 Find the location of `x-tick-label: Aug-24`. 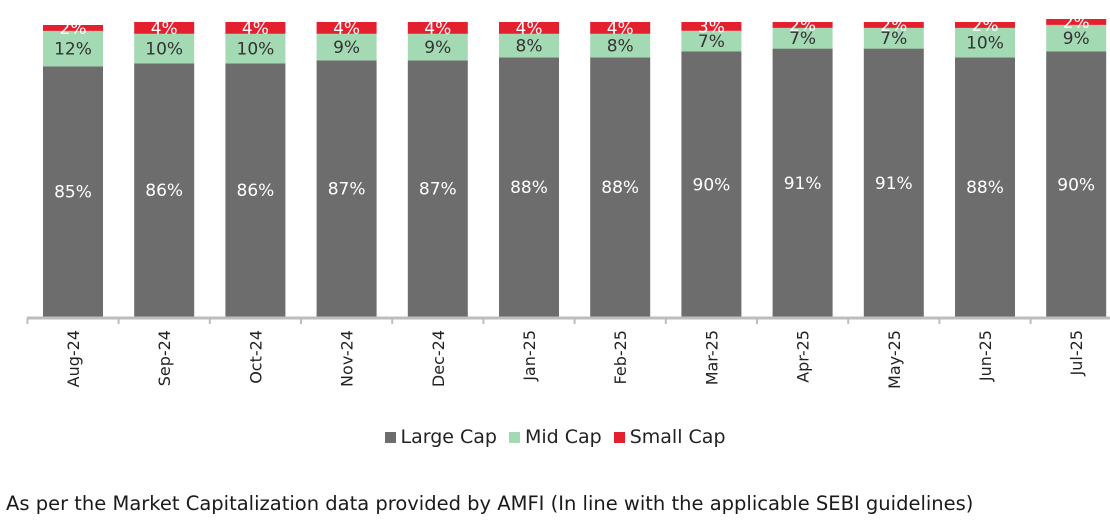

x-tick-label: Aug-24 is located at coordinates (73, 358).